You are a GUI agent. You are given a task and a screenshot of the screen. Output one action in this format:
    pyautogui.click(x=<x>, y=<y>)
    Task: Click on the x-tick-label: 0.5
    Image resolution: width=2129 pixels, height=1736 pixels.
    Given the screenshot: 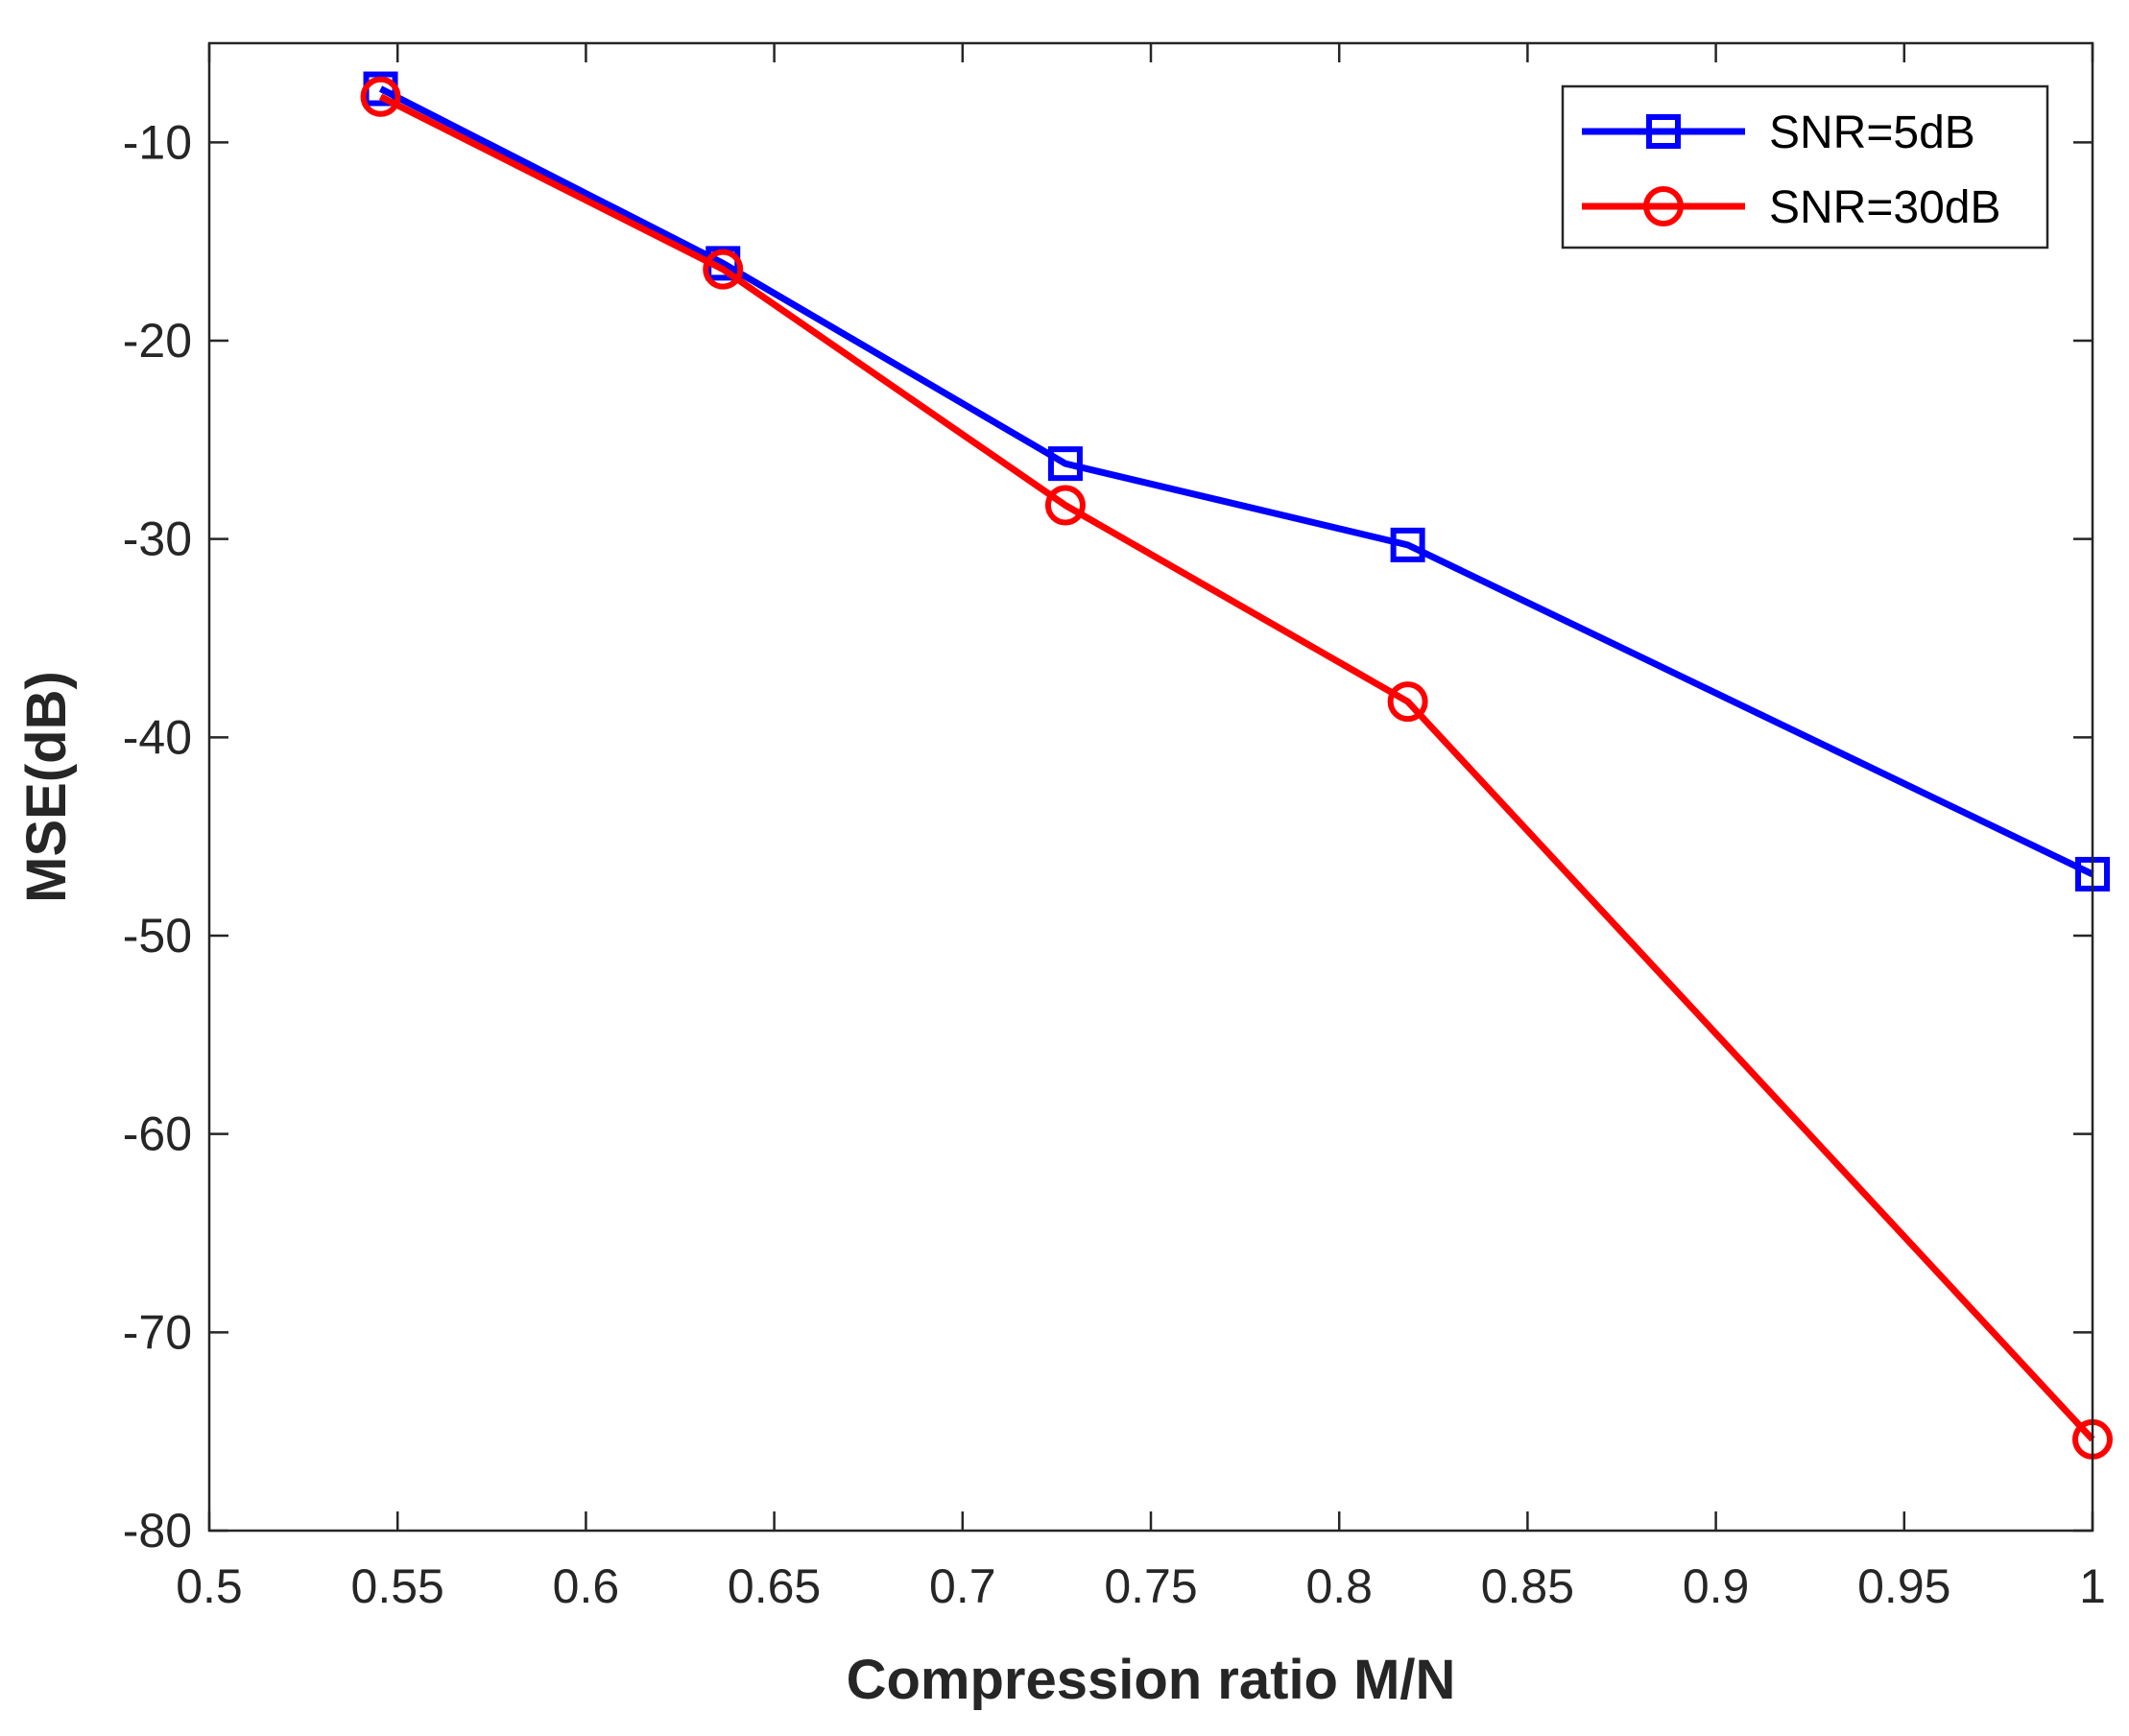 What is the action you would take?
    pyautogui.click(x=210, y=1586)
    